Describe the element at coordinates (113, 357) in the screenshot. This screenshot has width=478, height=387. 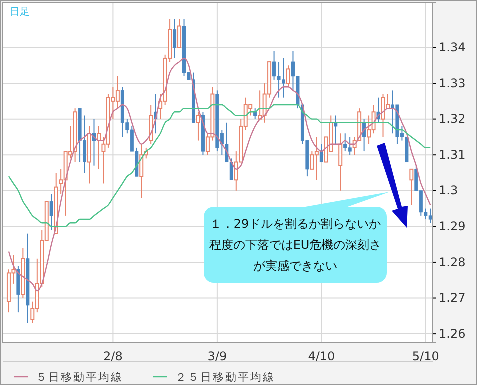
I see `x-tick-label: 2/8` at that location.